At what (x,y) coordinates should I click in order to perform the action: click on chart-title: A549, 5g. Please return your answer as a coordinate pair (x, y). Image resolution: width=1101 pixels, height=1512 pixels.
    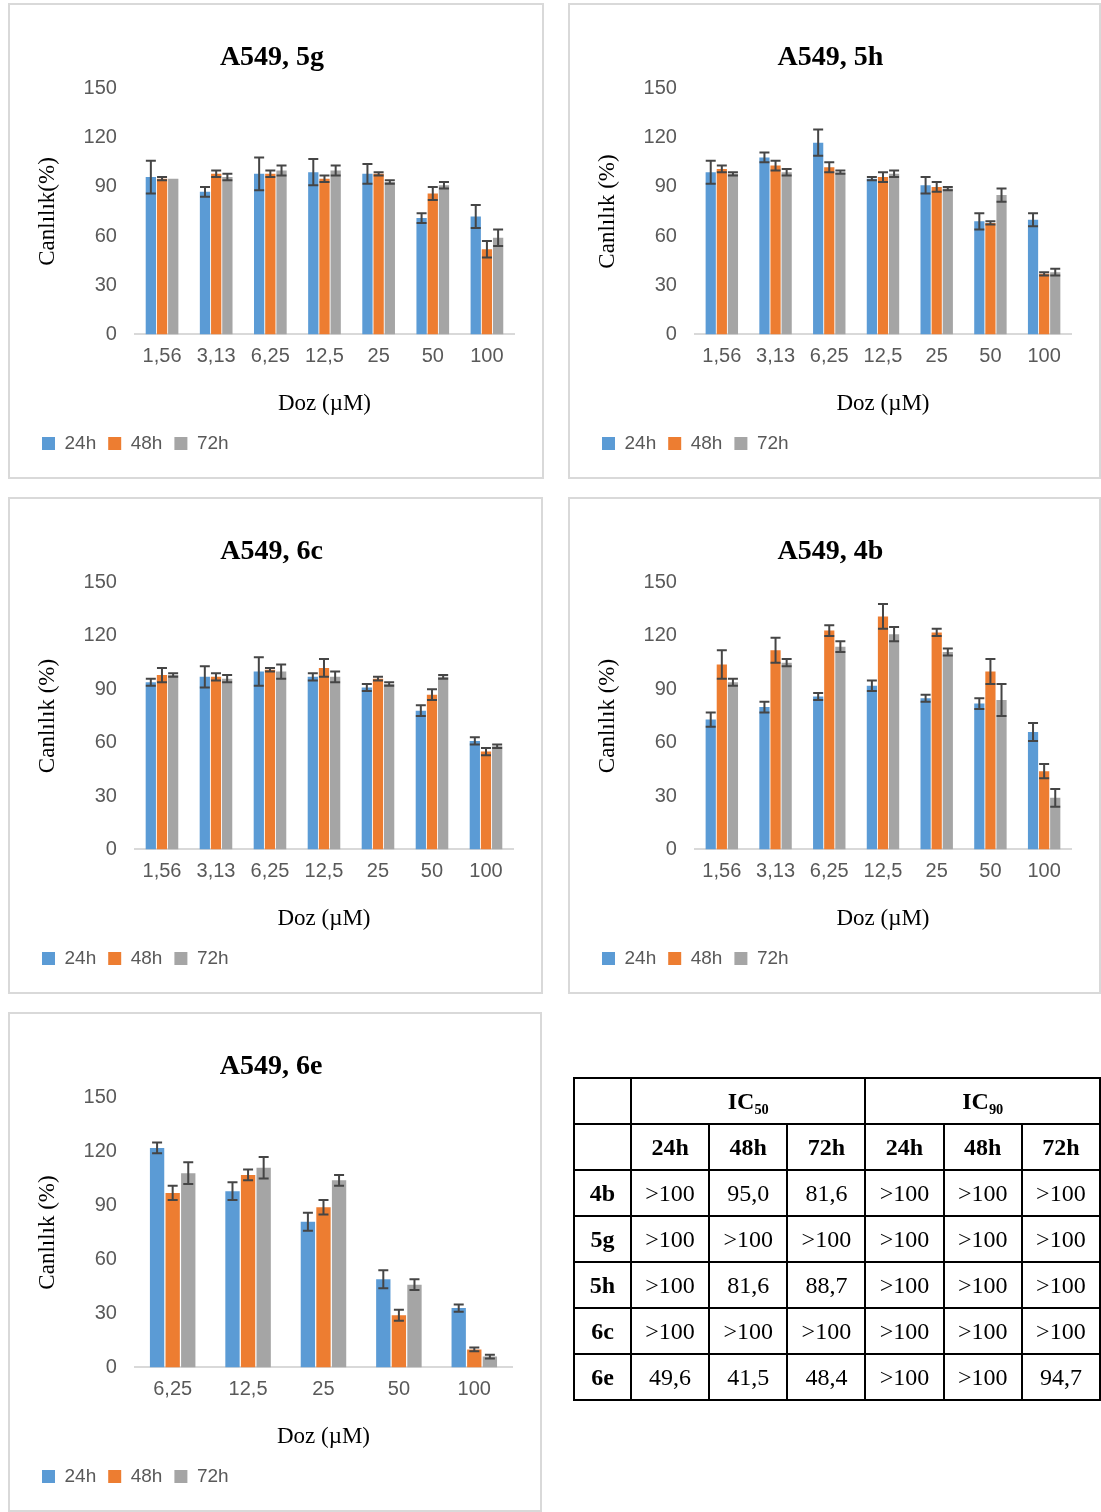
    Looking at the image, I should click on (272, 56).